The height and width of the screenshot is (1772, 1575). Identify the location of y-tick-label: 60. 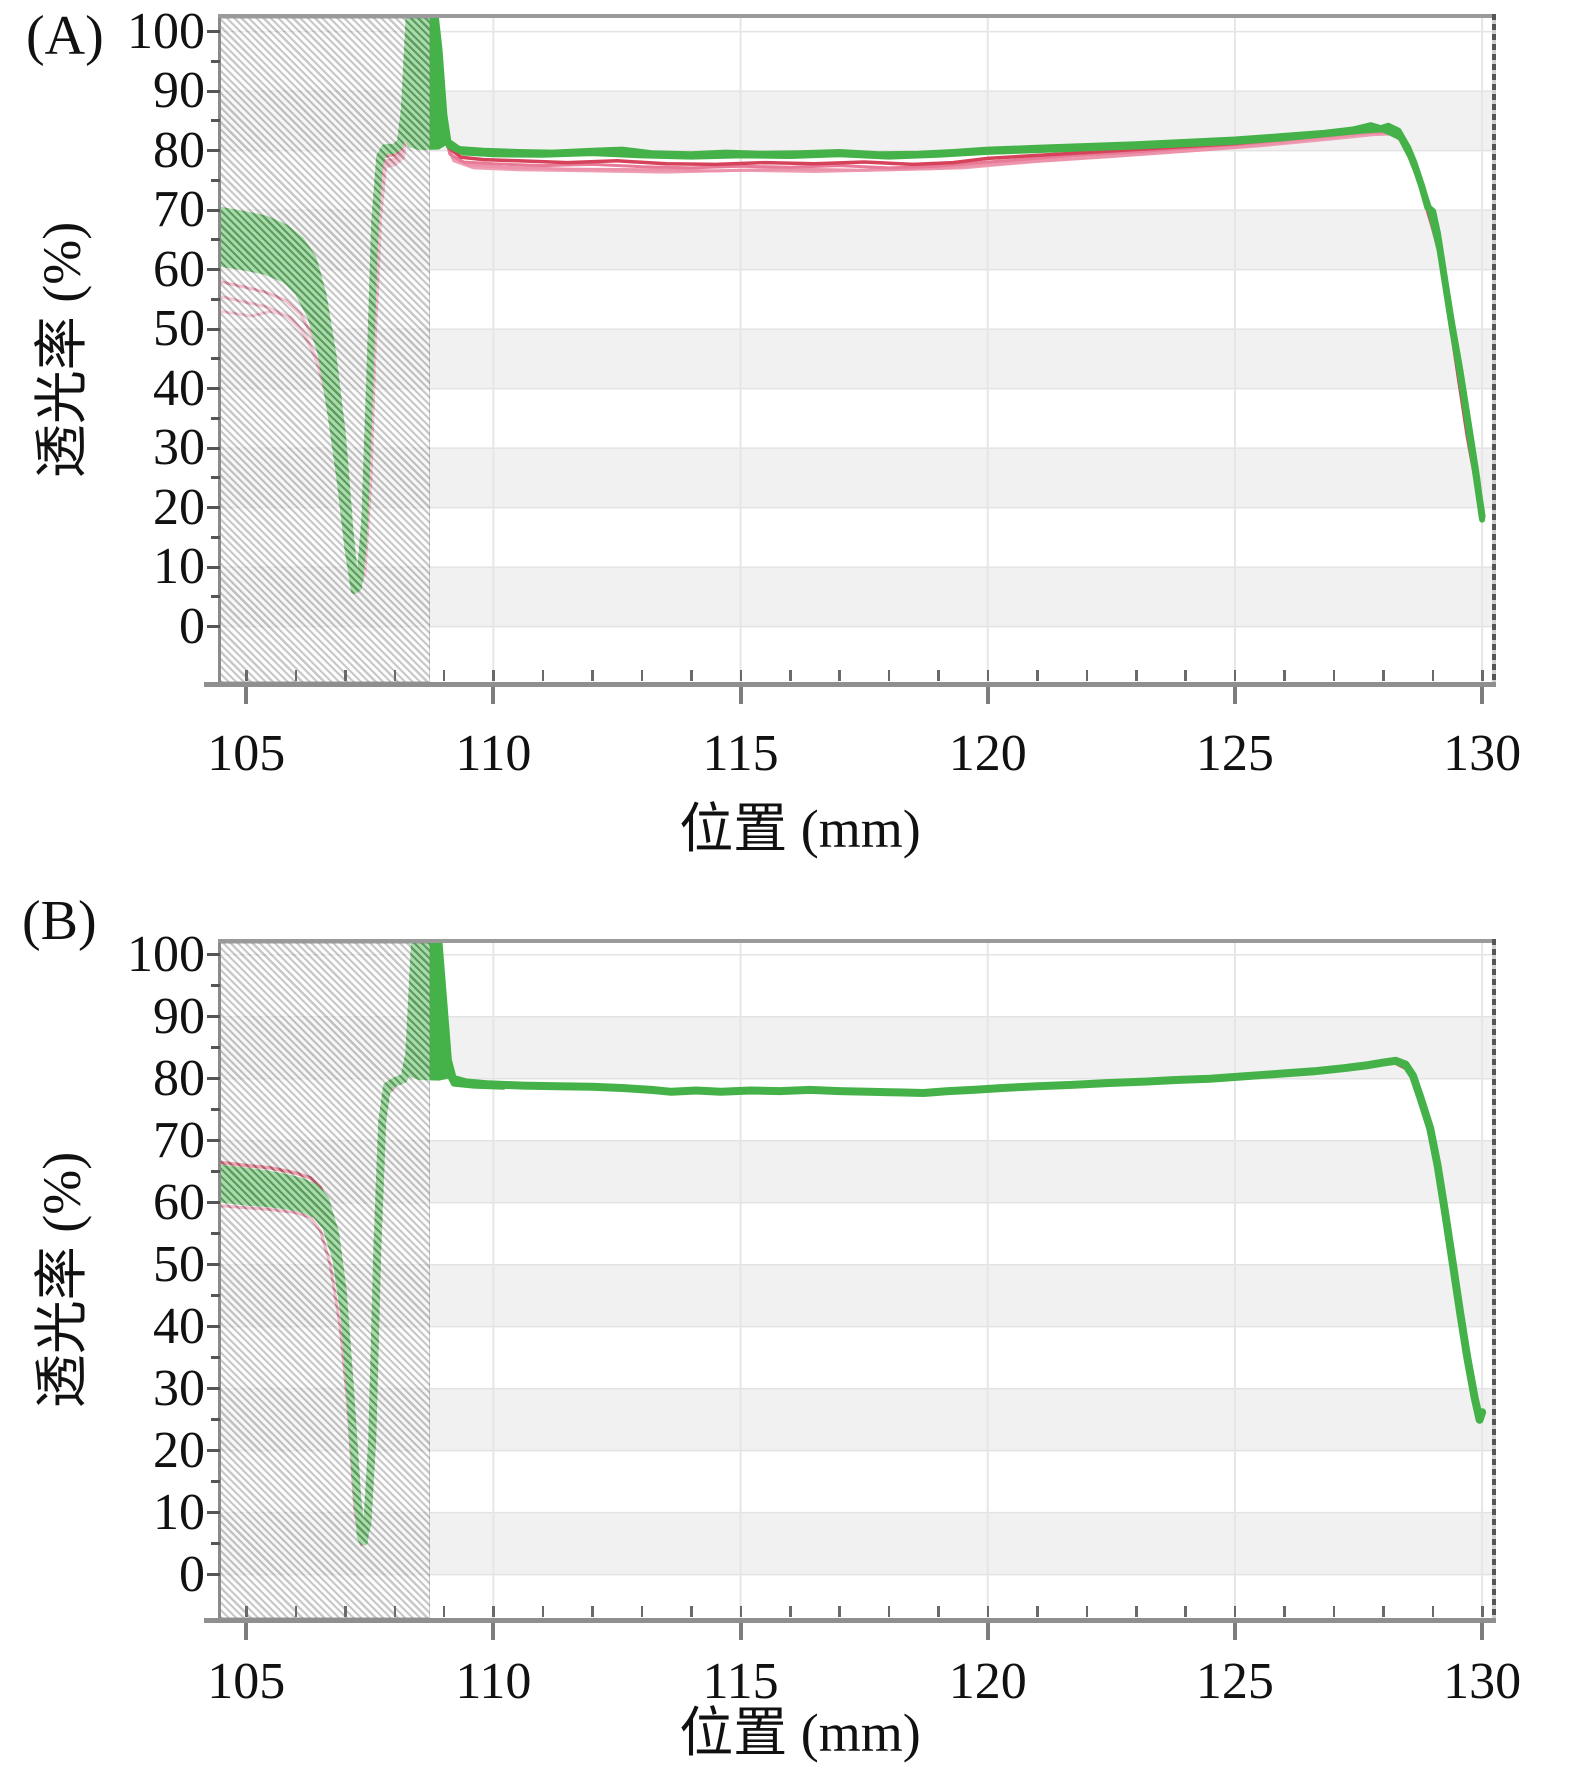
(179, 269).